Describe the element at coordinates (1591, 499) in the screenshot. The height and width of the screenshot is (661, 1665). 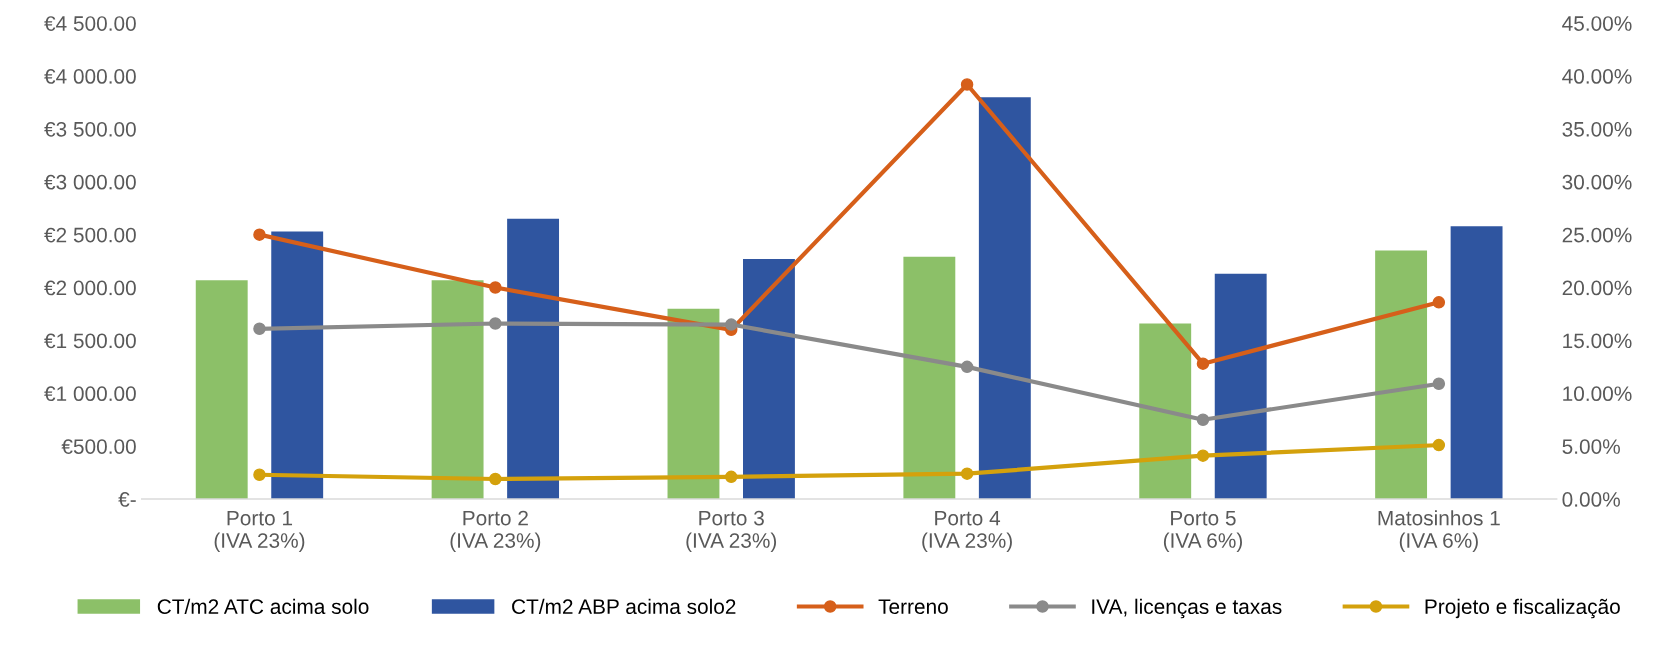
I see `y2-tick-label: 0.00%` at that location.